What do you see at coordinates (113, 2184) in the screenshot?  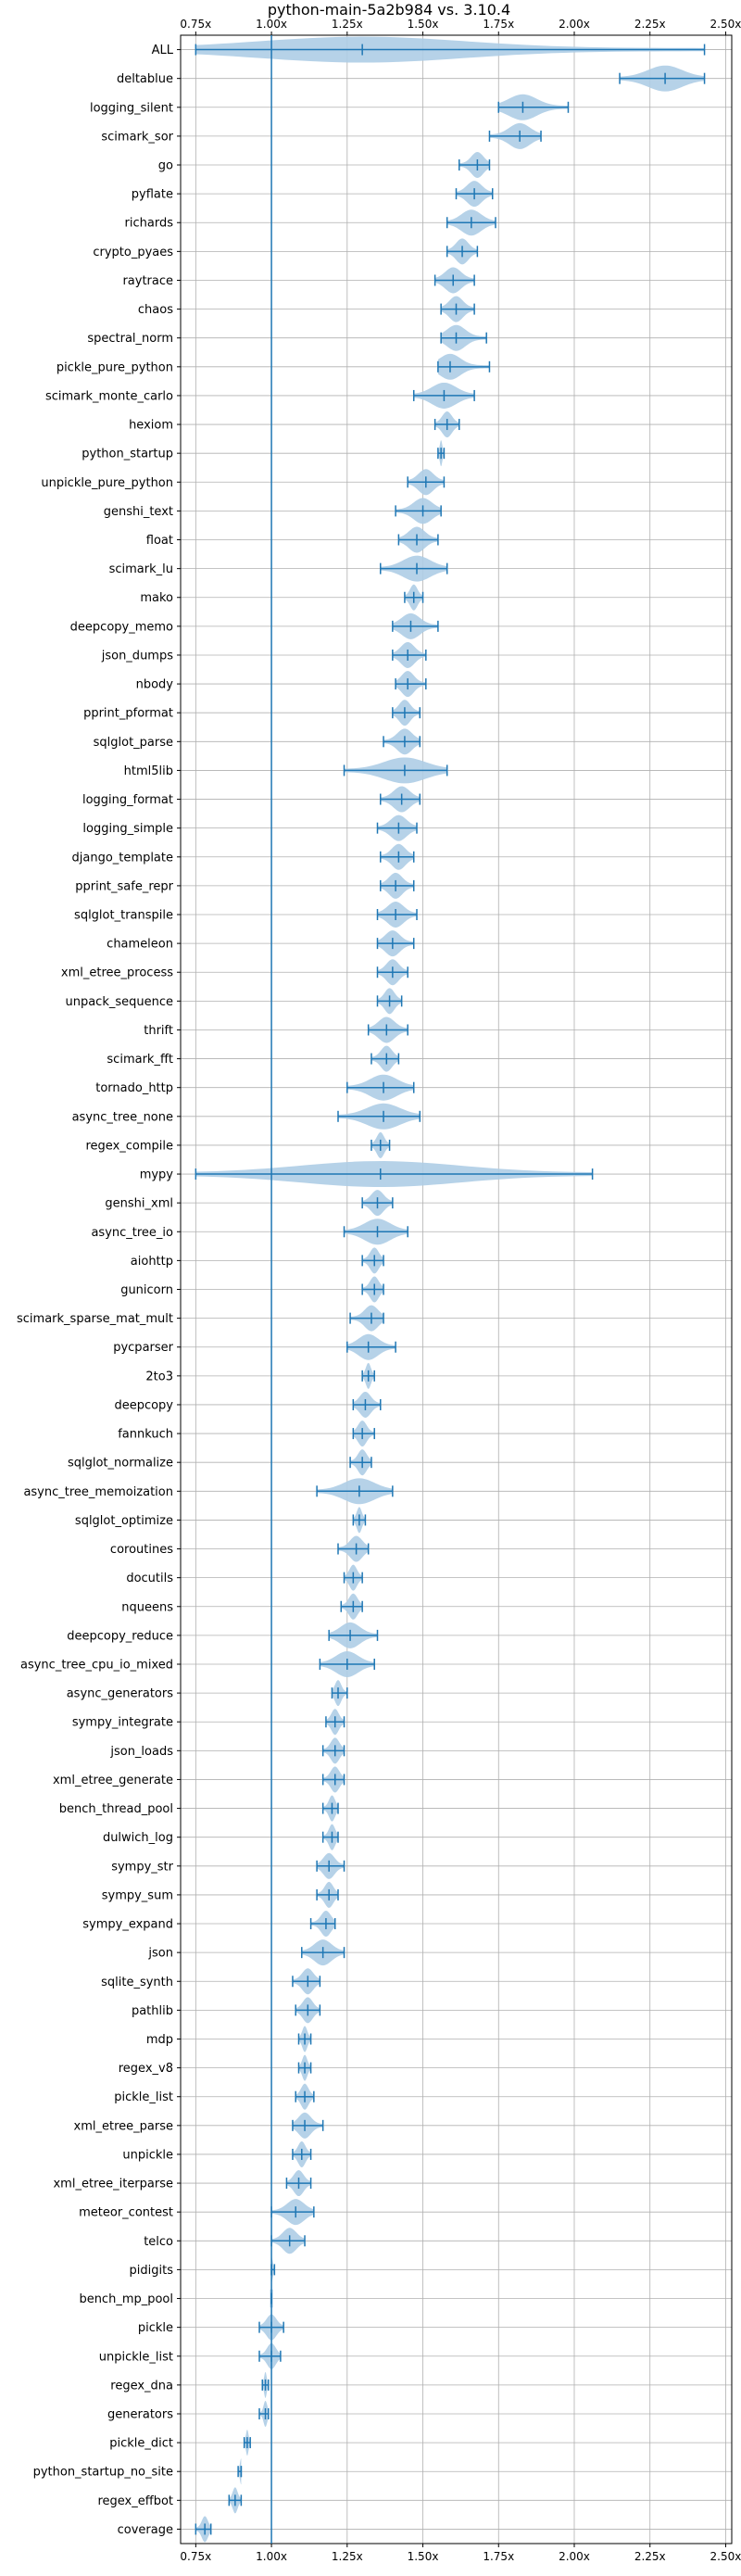 I see `benchmark-label: xml_etree_iterparse` at bounding box center [113, 2184].